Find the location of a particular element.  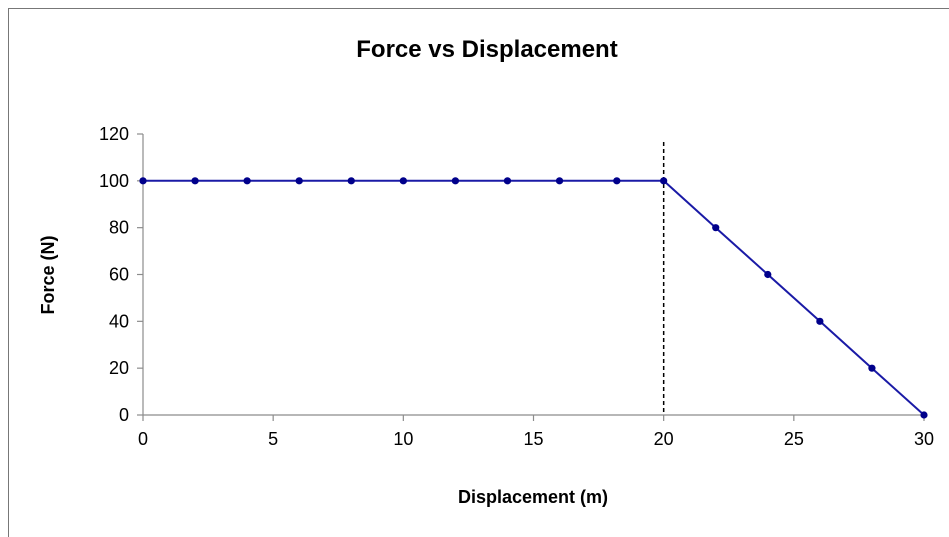

chart-title: Force vs Displacement is located at coordinates (486, 49).